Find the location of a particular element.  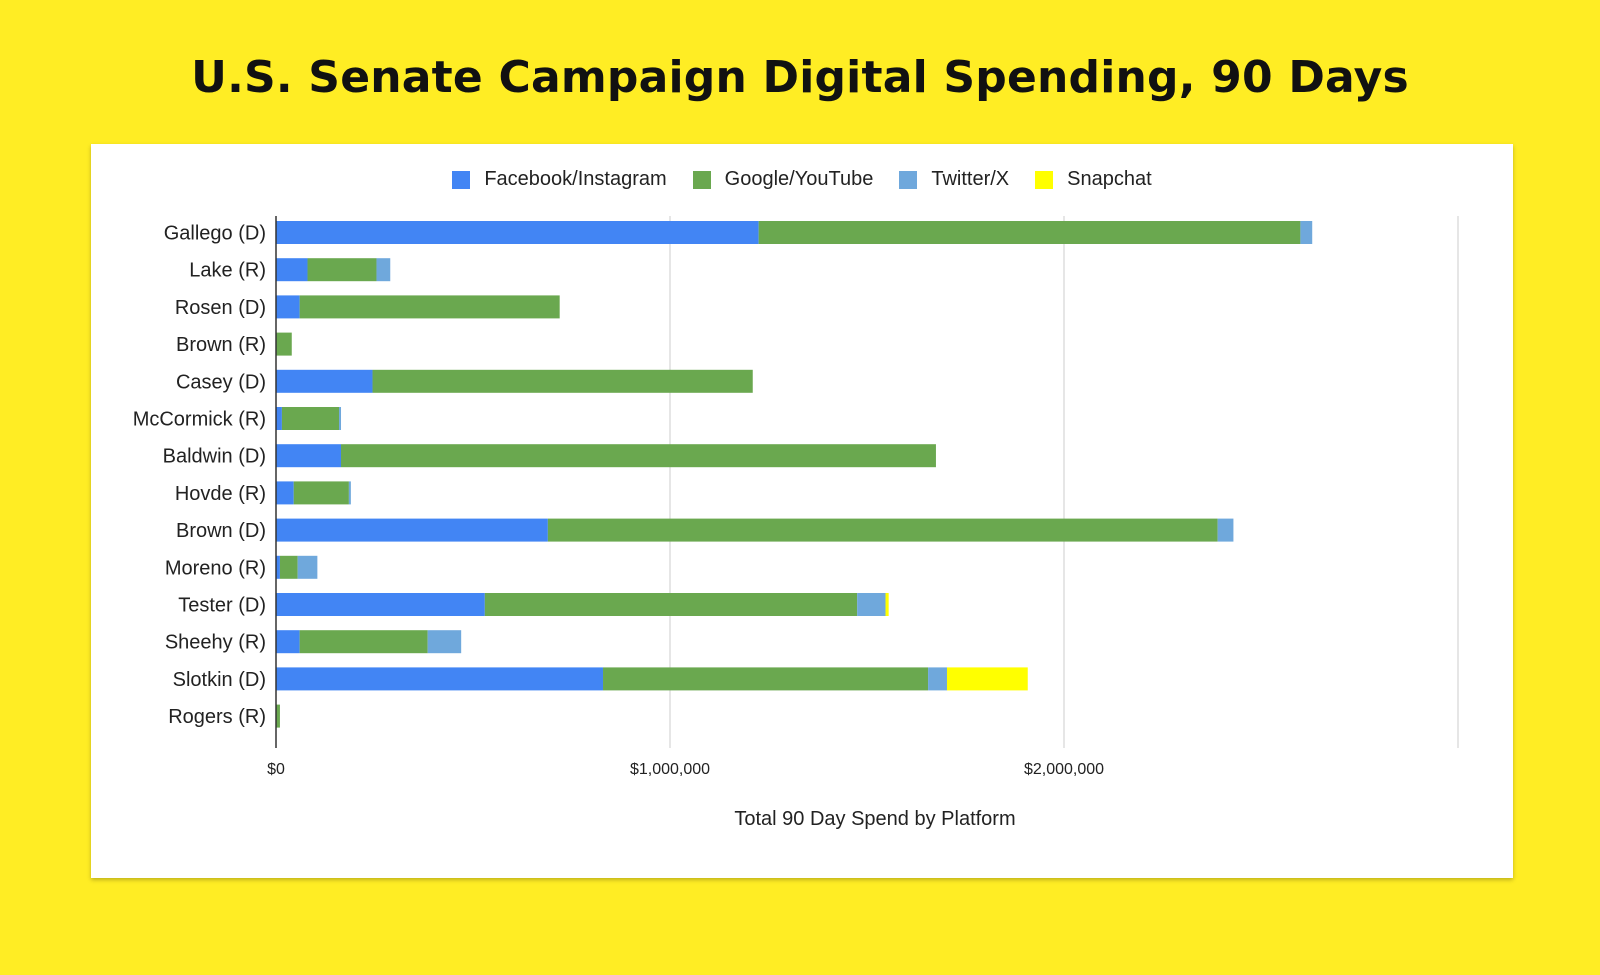

y-tick-label: Rosen (D) is located at coordinates (220, 308).